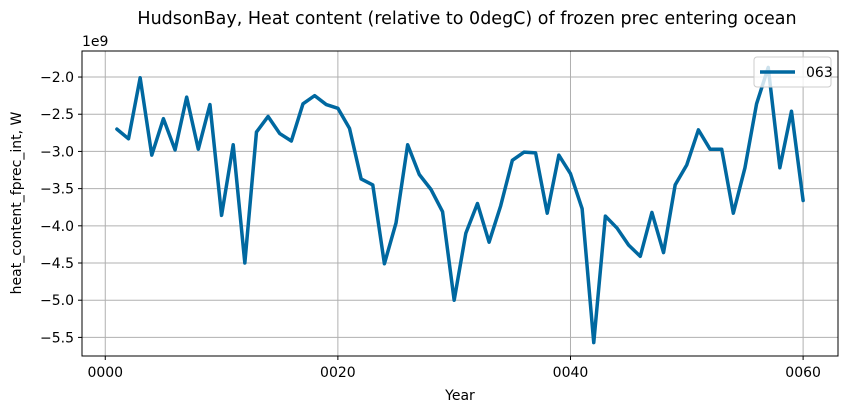 This screenshot has height=412, width=866. Describe the element at coordinates (57, 301) in the screenshot. I see `y-tick-label: −5.0` at that location.